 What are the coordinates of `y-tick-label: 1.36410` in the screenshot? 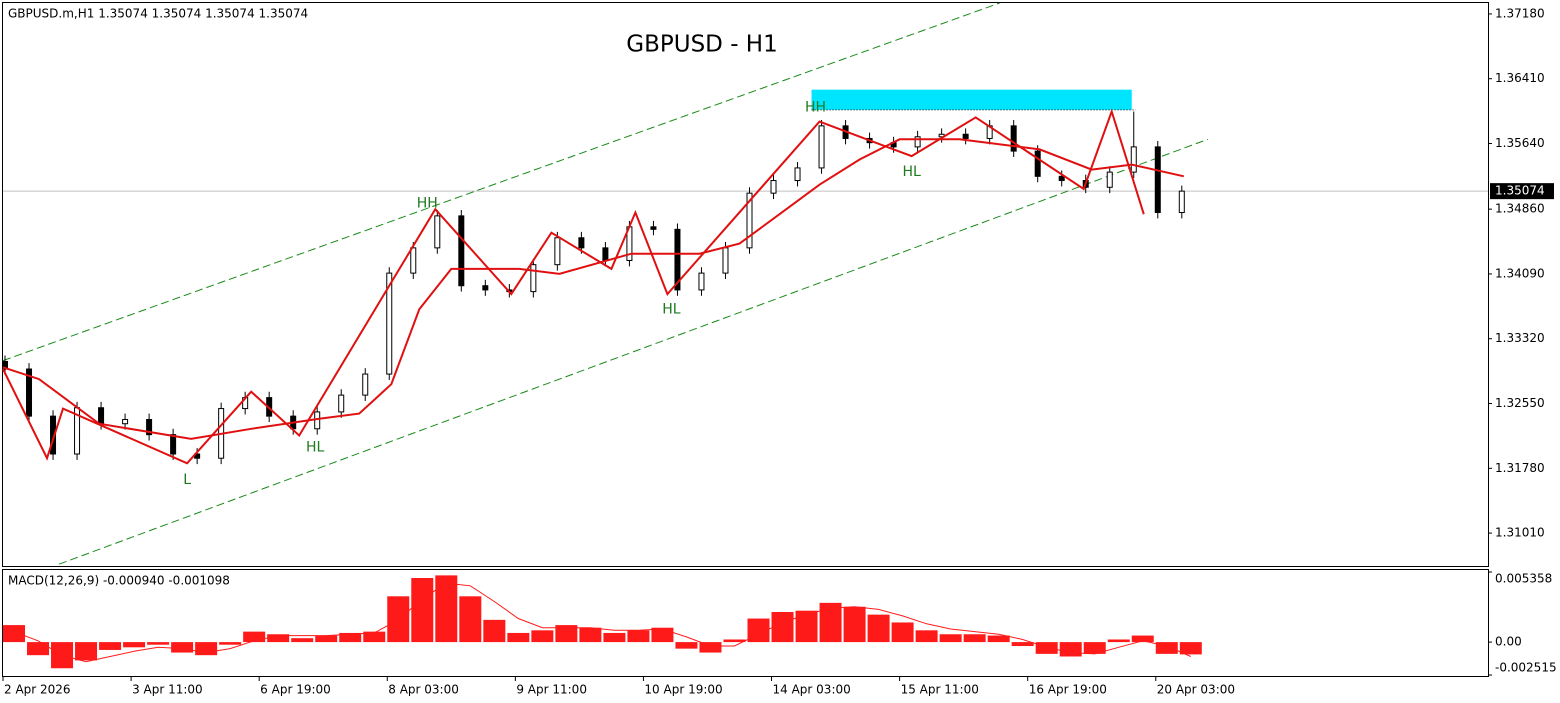 It's located at (1520, 78).